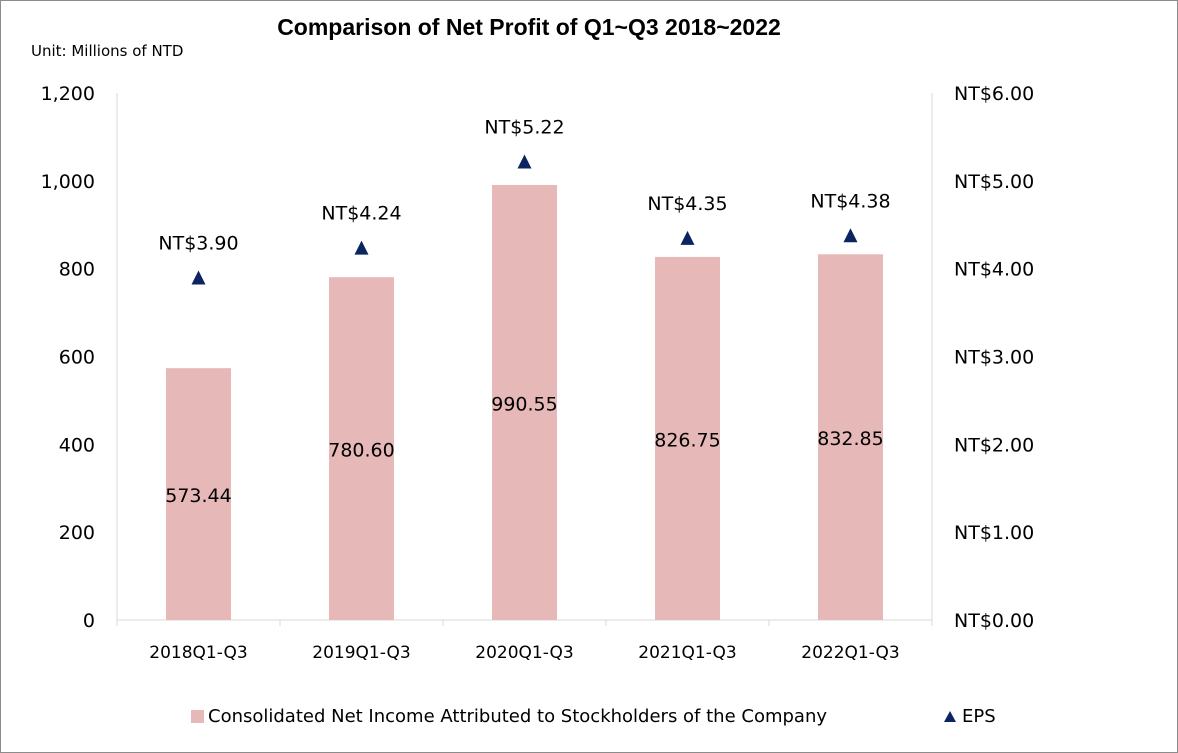 The width and height of the screenshot is (1178, 753). Describe the element at coordinates (361, 451) in the screenshot. I see `bar-value-label: 780.60` at that location.